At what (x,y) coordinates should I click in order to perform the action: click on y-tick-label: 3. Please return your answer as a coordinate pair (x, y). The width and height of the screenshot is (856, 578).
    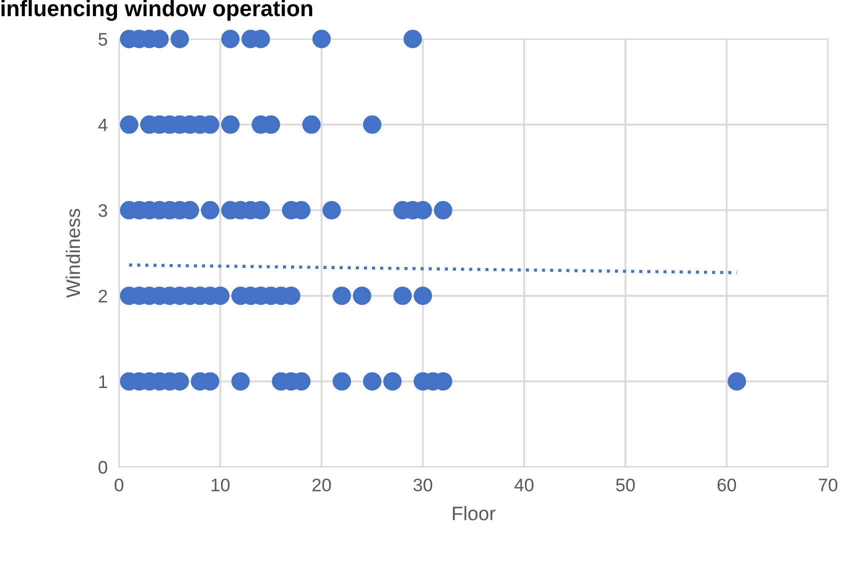
    Looking at the image, I should click on (103, 210).